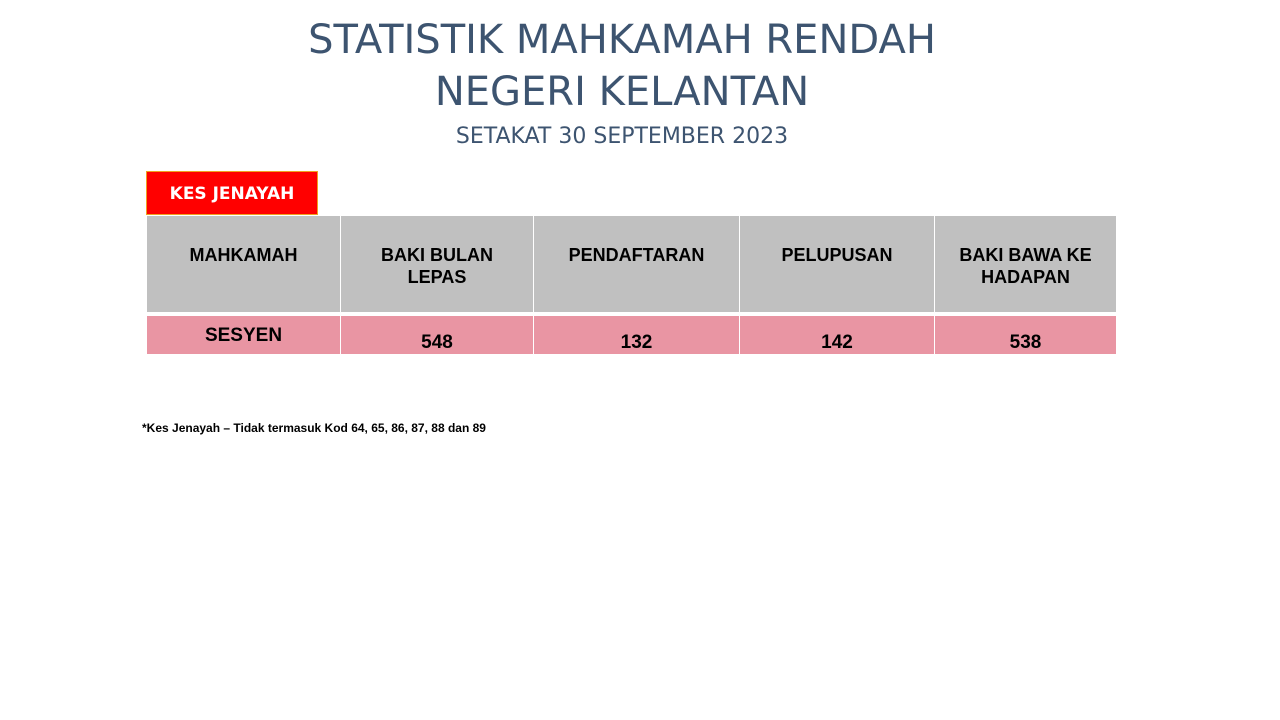  What do you see at coordinates (622, 136) in the screenshot?
I see `page-subtitle: SETAKAT 30 SEPTEMBER 2023` at bounding box center [622, 136].